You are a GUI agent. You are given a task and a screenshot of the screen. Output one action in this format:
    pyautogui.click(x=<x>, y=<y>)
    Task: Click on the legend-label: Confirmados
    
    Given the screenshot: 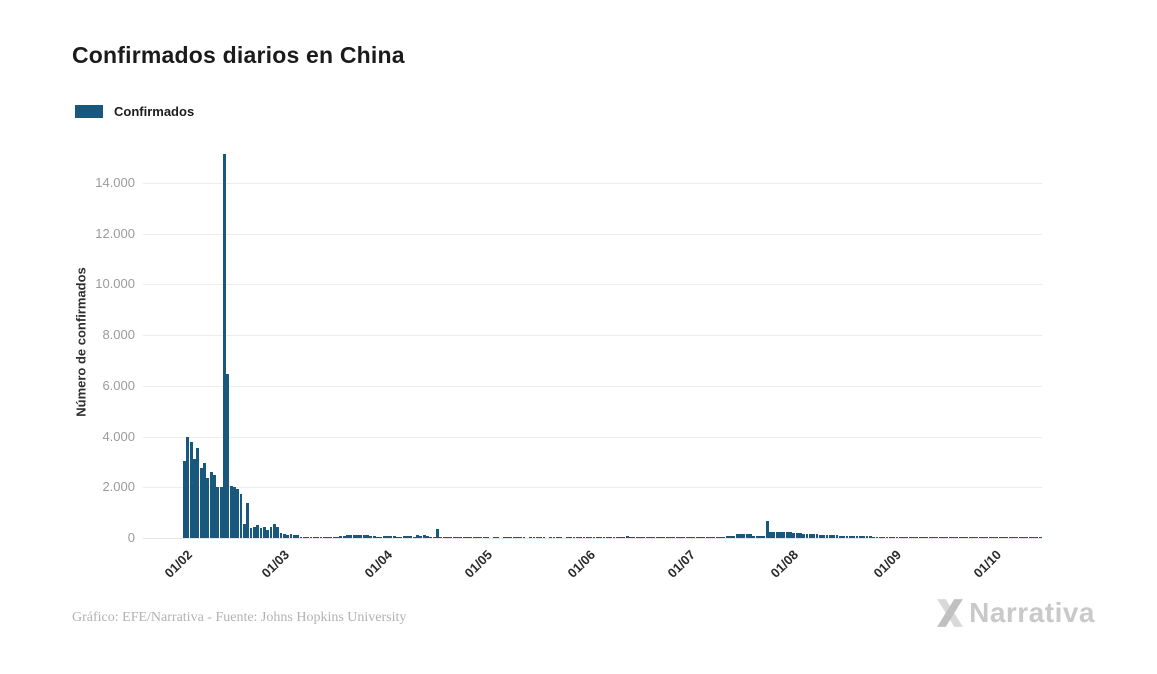 What is the action you would take?
    pyautogui.click(x=154, y=111)
    